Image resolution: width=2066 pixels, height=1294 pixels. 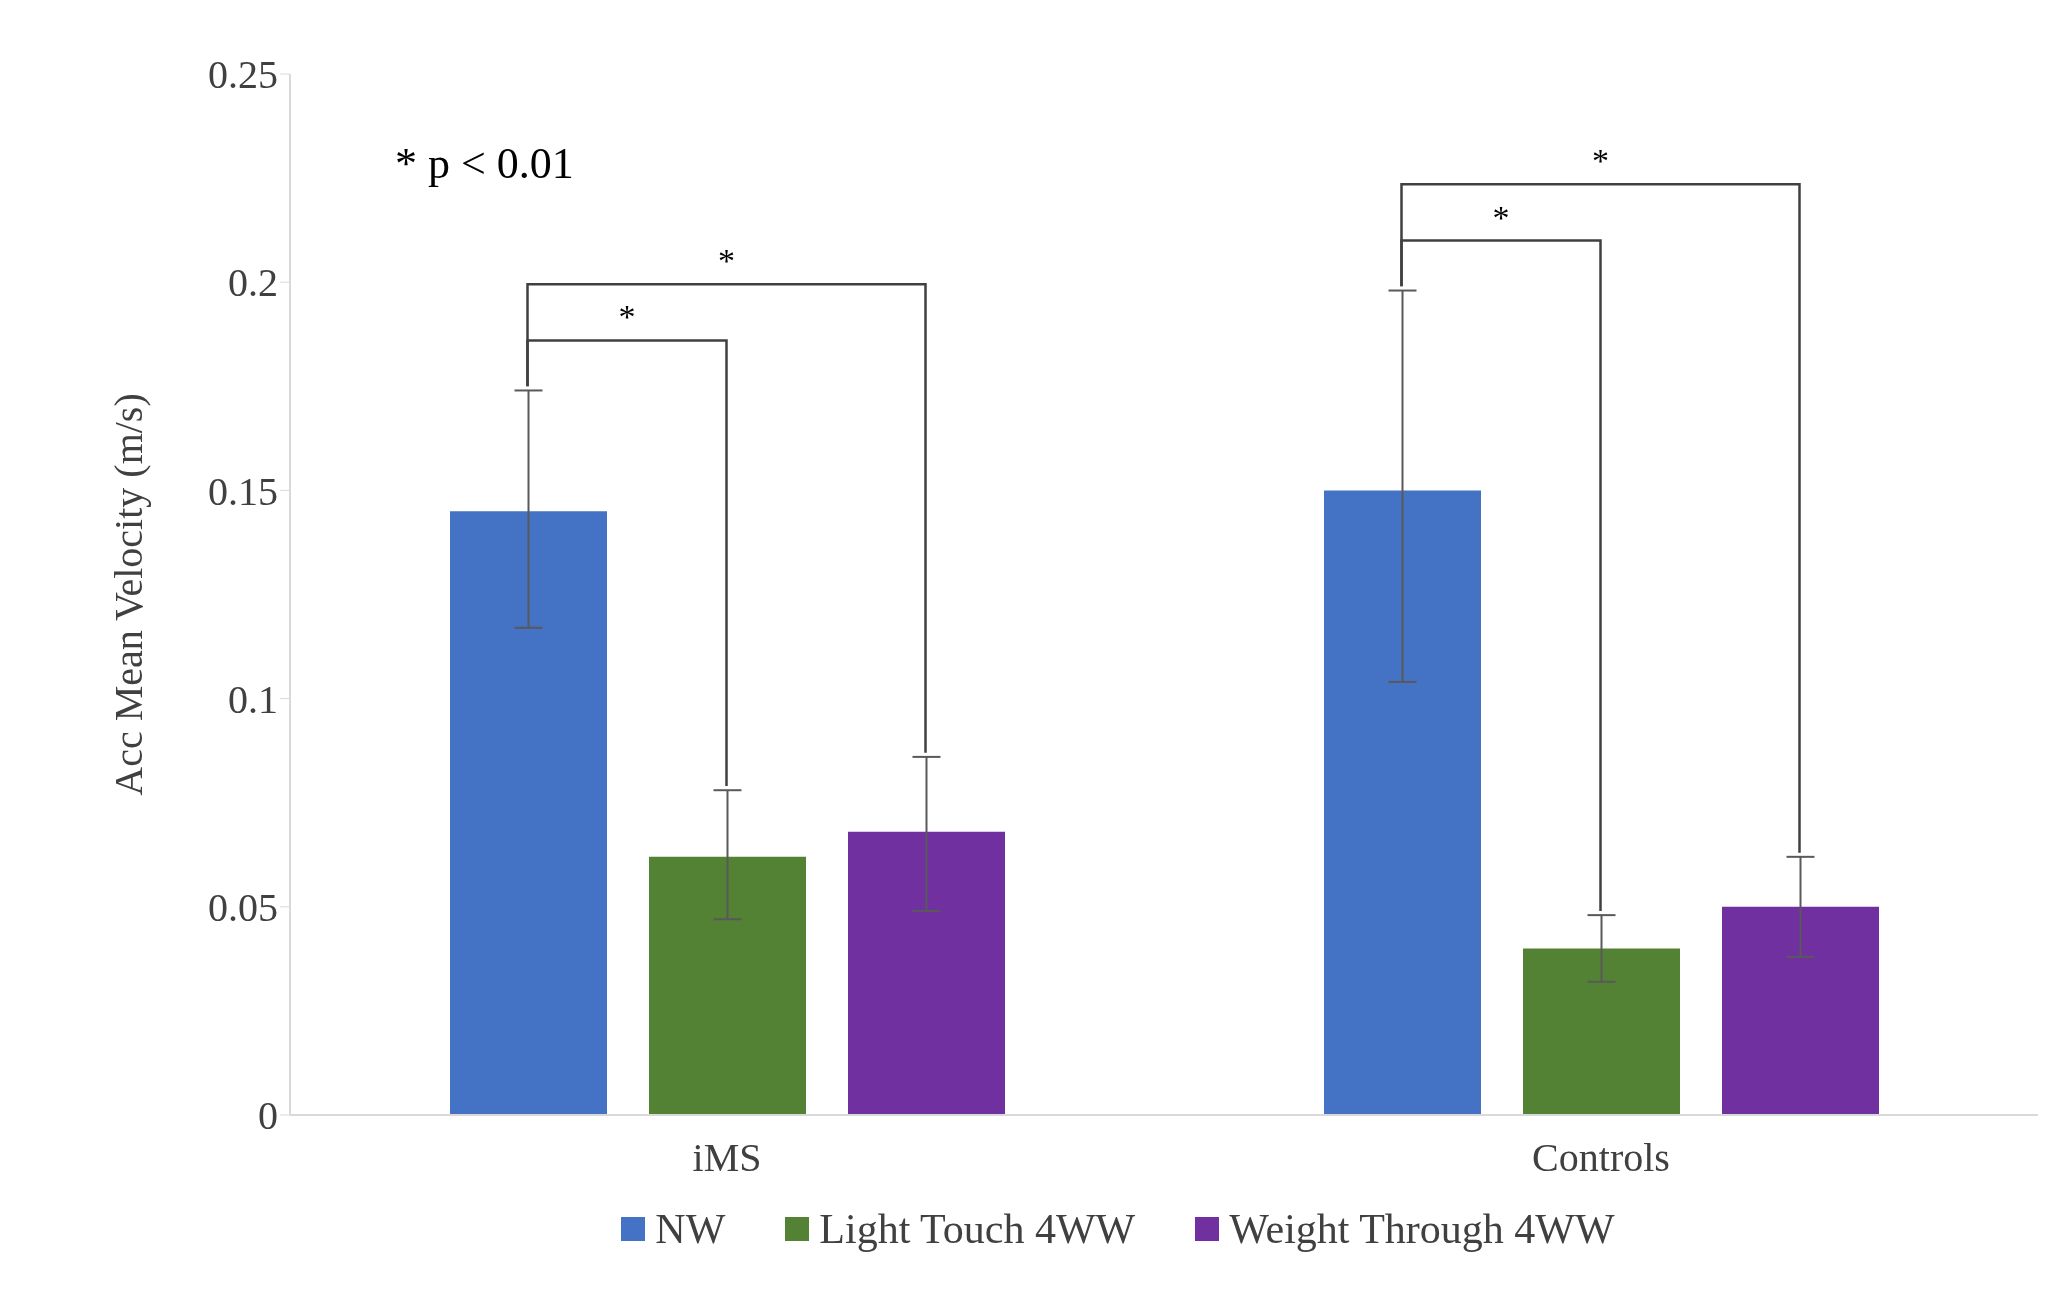 I want to click on x-tick-label: iMS, so click(x=727, y=1158).